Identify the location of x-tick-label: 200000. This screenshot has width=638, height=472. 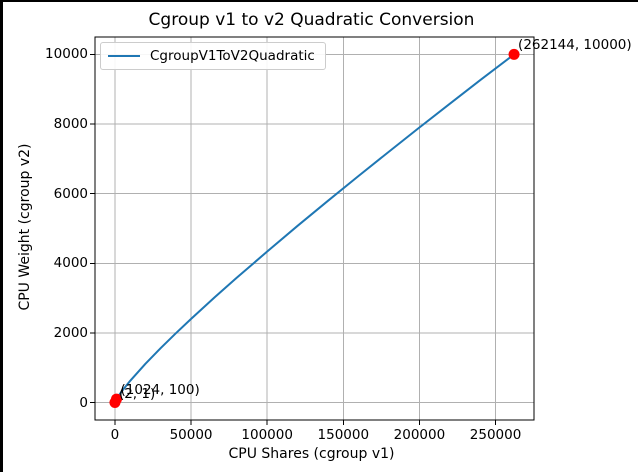
(419, 435).